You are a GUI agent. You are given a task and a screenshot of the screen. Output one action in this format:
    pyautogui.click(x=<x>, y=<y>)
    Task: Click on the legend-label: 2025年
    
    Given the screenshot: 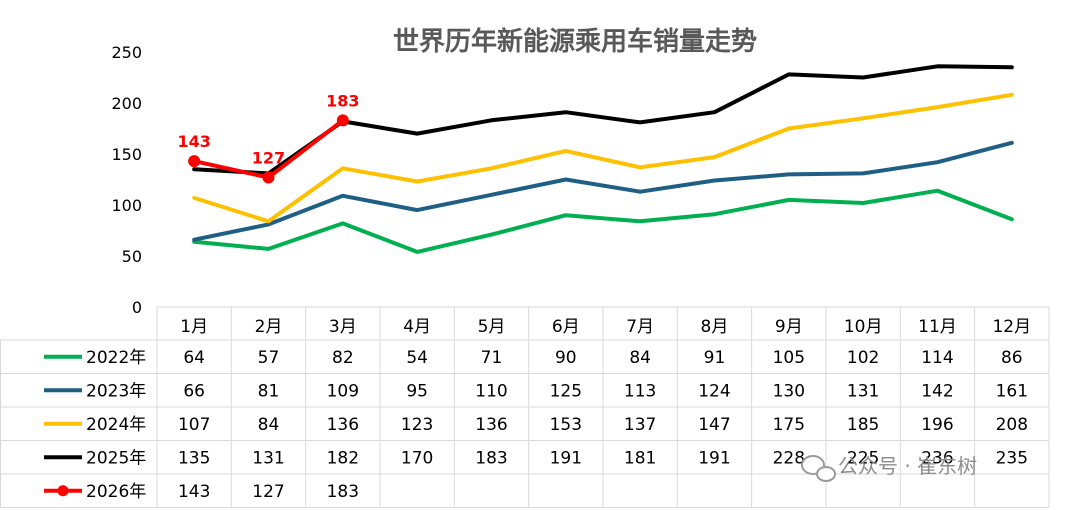 What is the action you would take?
    pyautogui.click(x=116, y=458)
    